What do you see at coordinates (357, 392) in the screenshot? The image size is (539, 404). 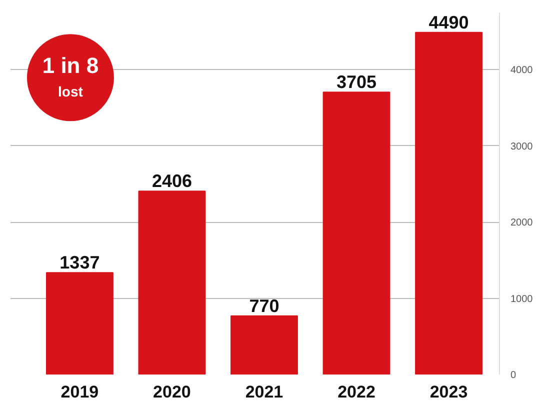 I see `x-tick-label: 2022` at bounding box center [357, 392].